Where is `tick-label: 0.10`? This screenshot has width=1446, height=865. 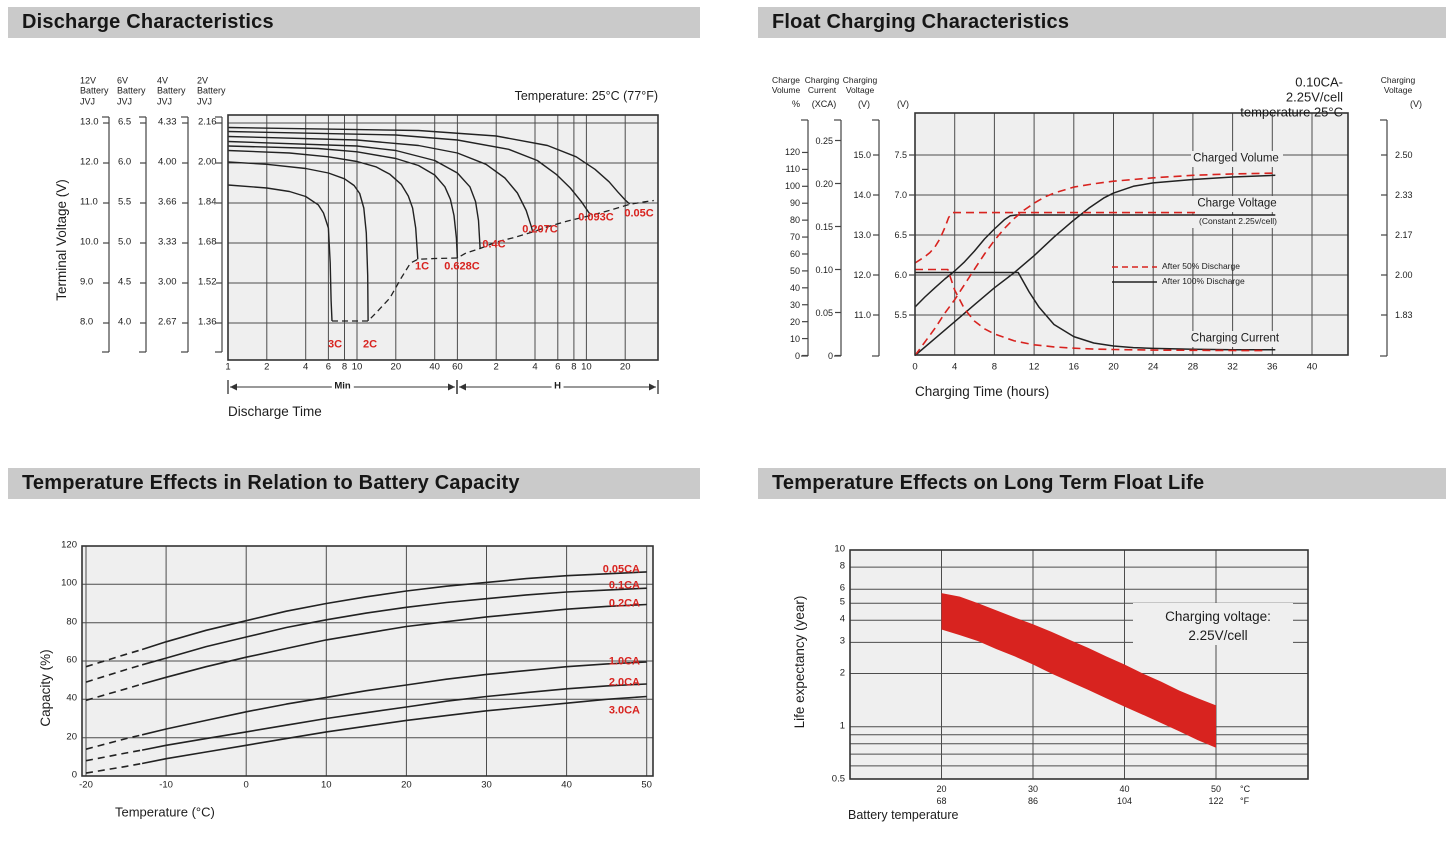 tick-label: 0.10 is located at coordinates (824, 269).